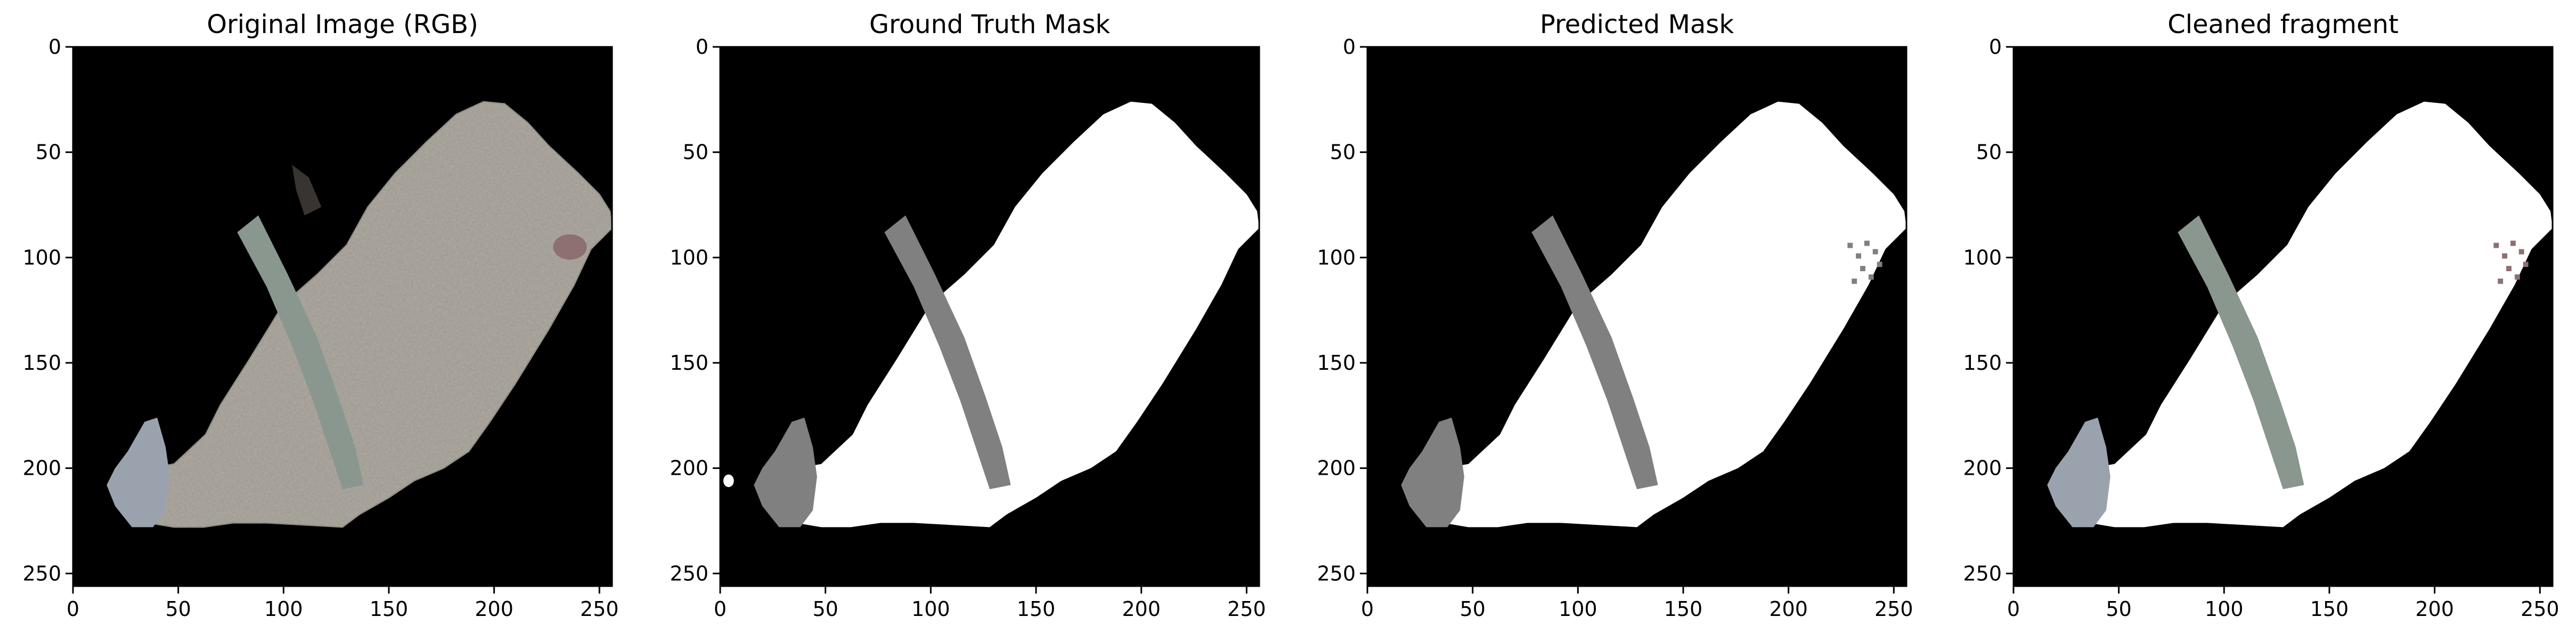 Image resolution: width=2576 pixels, height=641 pixels. I want to click on panel-title: Predicted Mask, so click(1637, 25).